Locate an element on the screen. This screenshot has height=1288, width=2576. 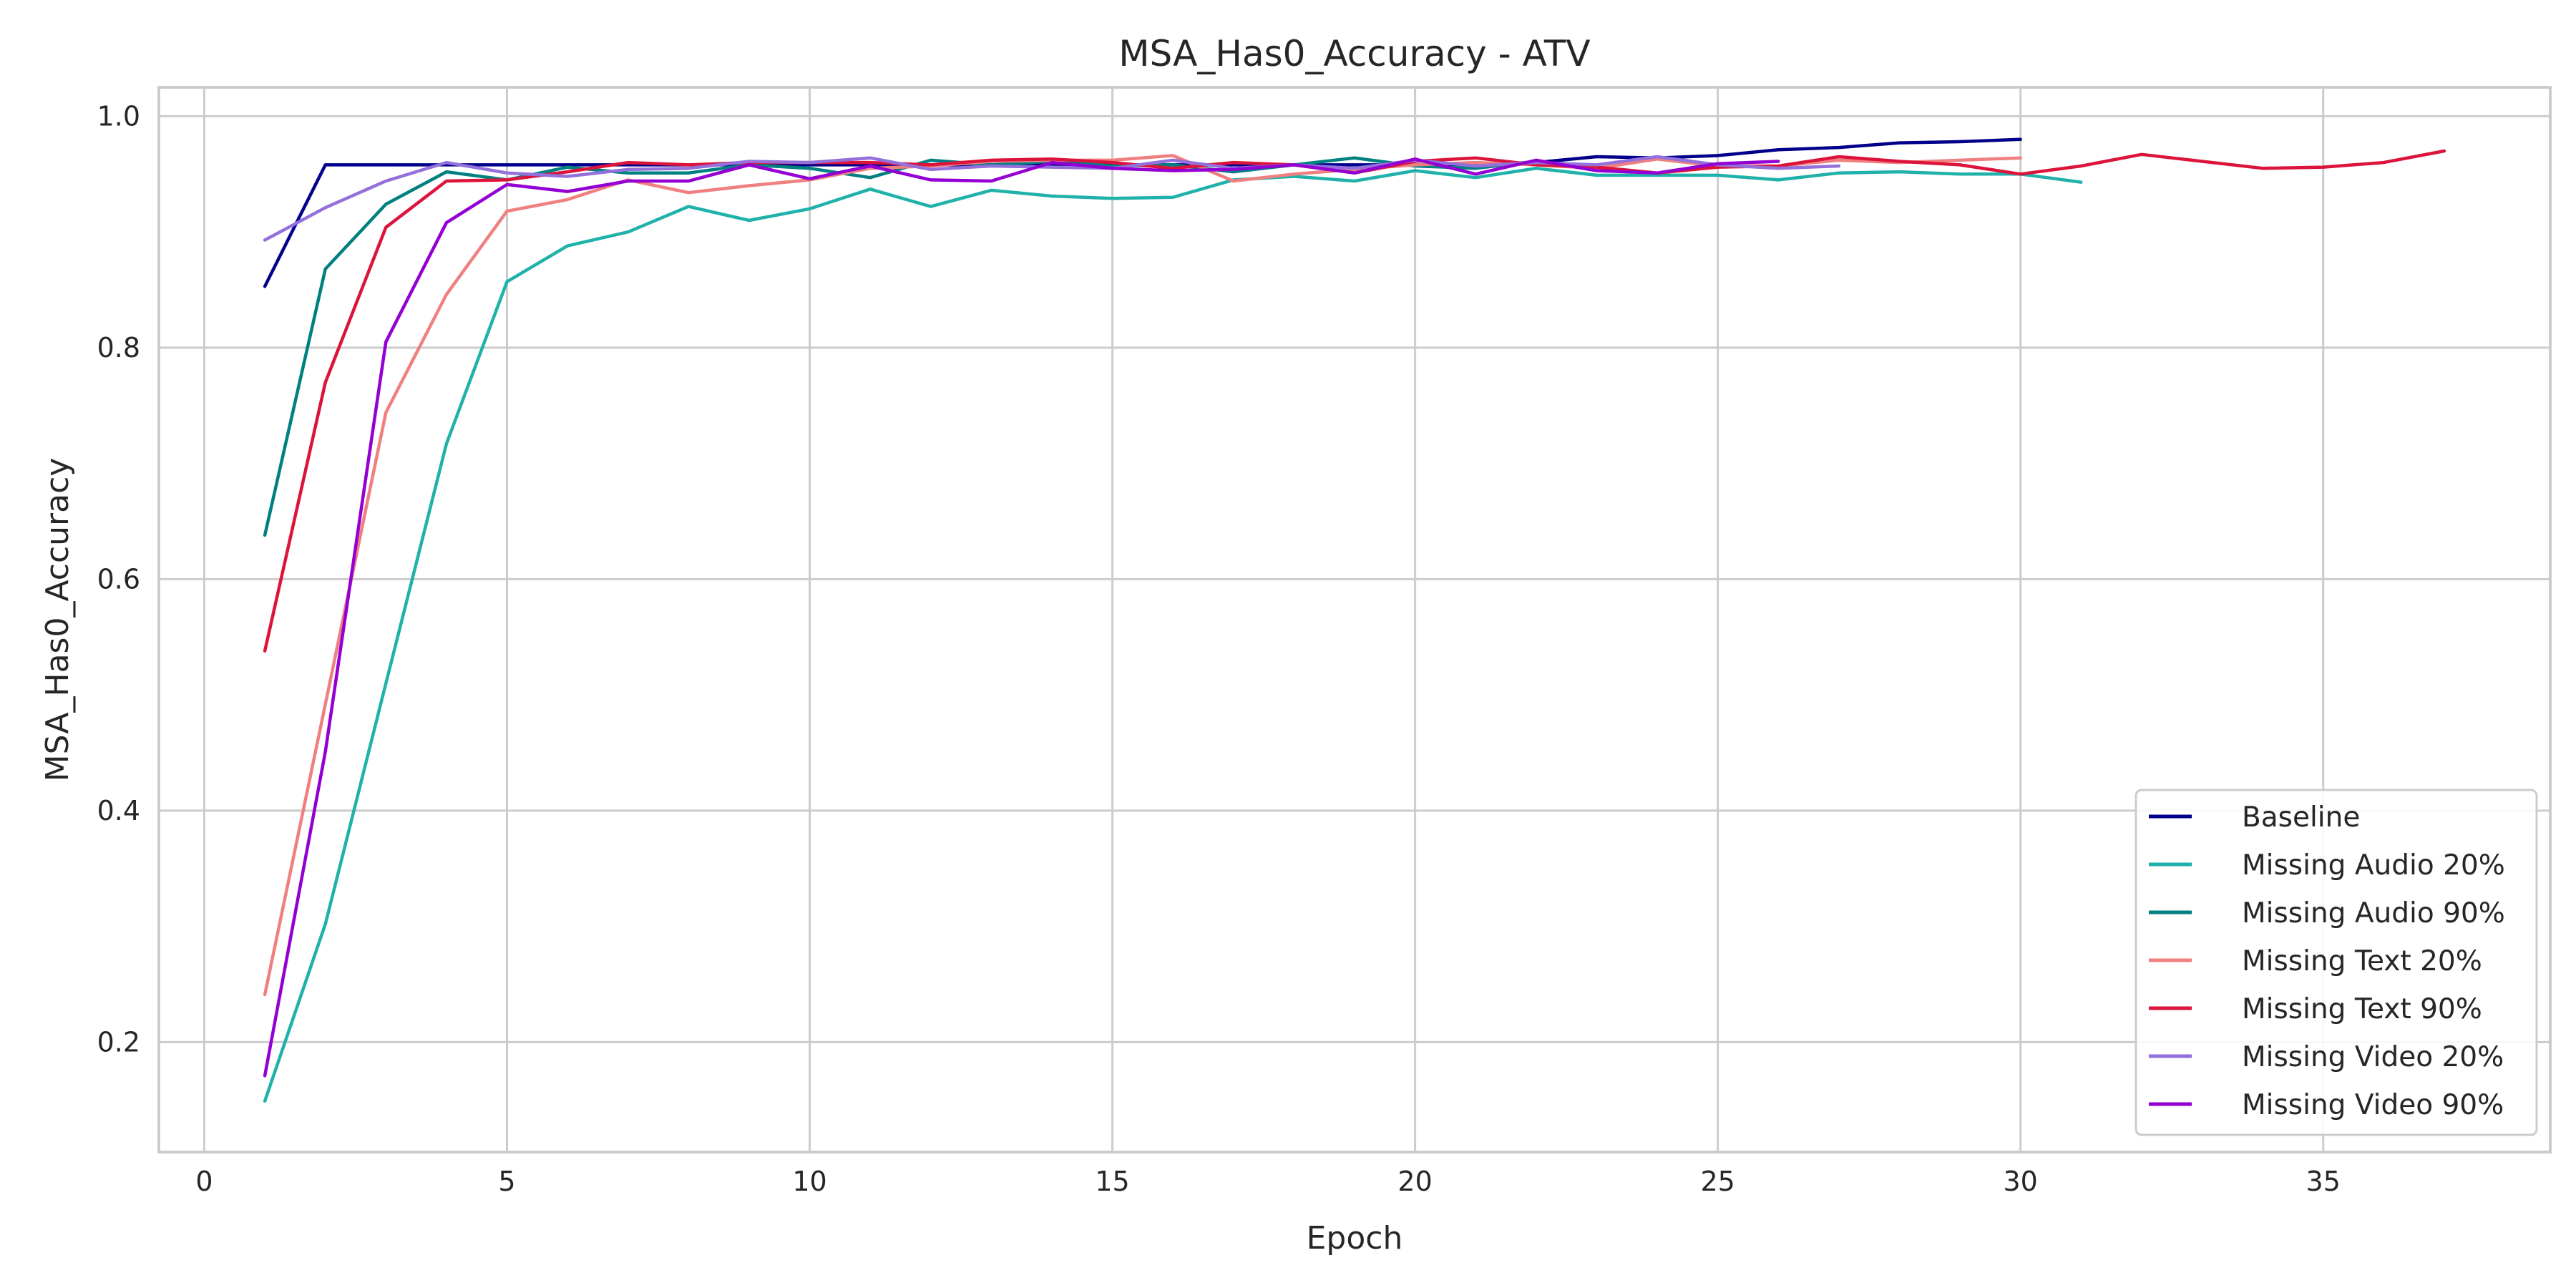
x-tick-label: 15 is located at coordinates (1112, 1181).